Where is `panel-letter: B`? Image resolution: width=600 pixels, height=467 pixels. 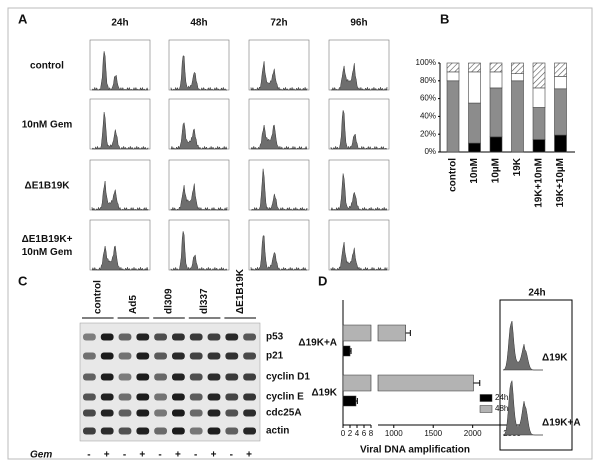
panel-letter: B is located at coordinates (444, 18).